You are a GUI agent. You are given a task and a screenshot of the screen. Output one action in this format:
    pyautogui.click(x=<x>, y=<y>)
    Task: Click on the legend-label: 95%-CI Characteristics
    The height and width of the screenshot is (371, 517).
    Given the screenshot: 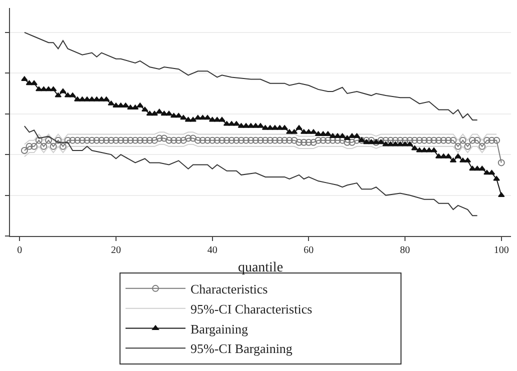 What is the action you would take?
    pyautogui.click(x=251, y=308)
    